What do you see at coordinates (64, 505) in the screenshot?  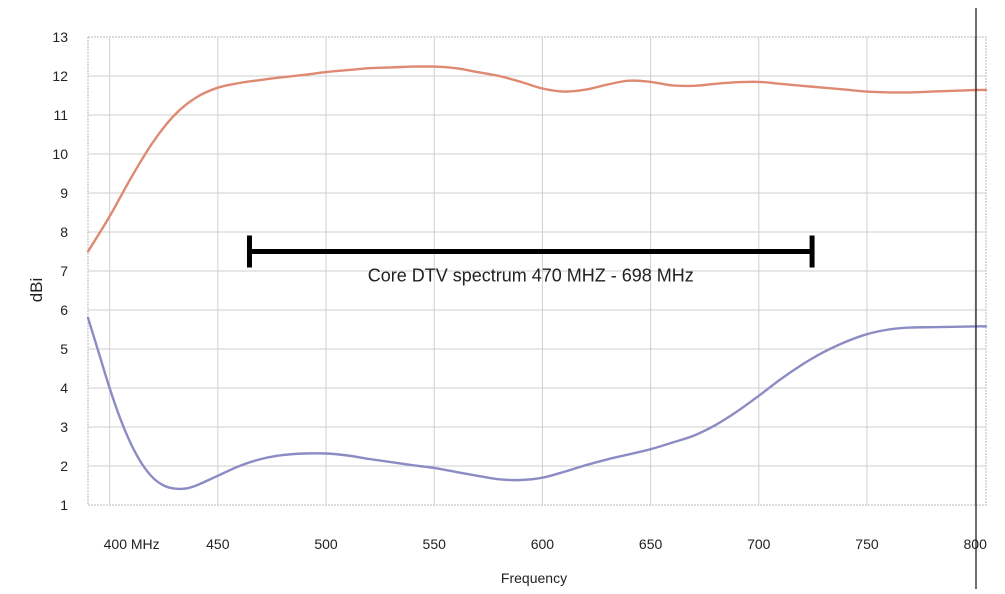 I see `y-tick-label: 1` at bounding box center [64, 505].